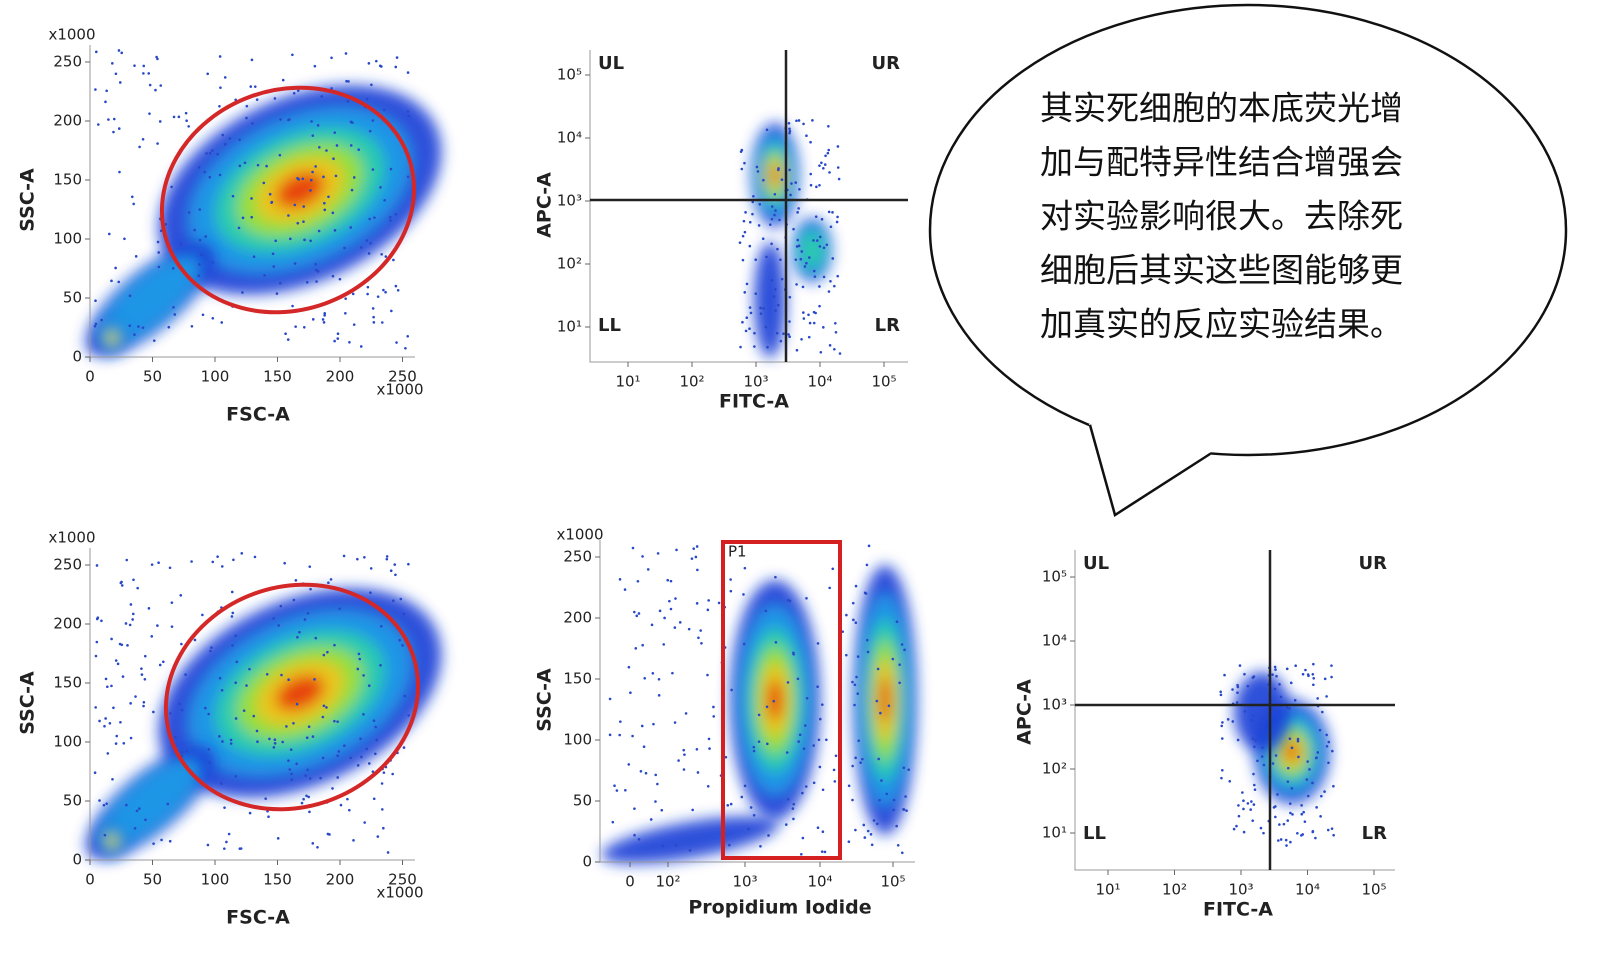 The width and height of the screenshot is (1600, 959). I want to click on y-tick-label: 50, so click(72, 298).